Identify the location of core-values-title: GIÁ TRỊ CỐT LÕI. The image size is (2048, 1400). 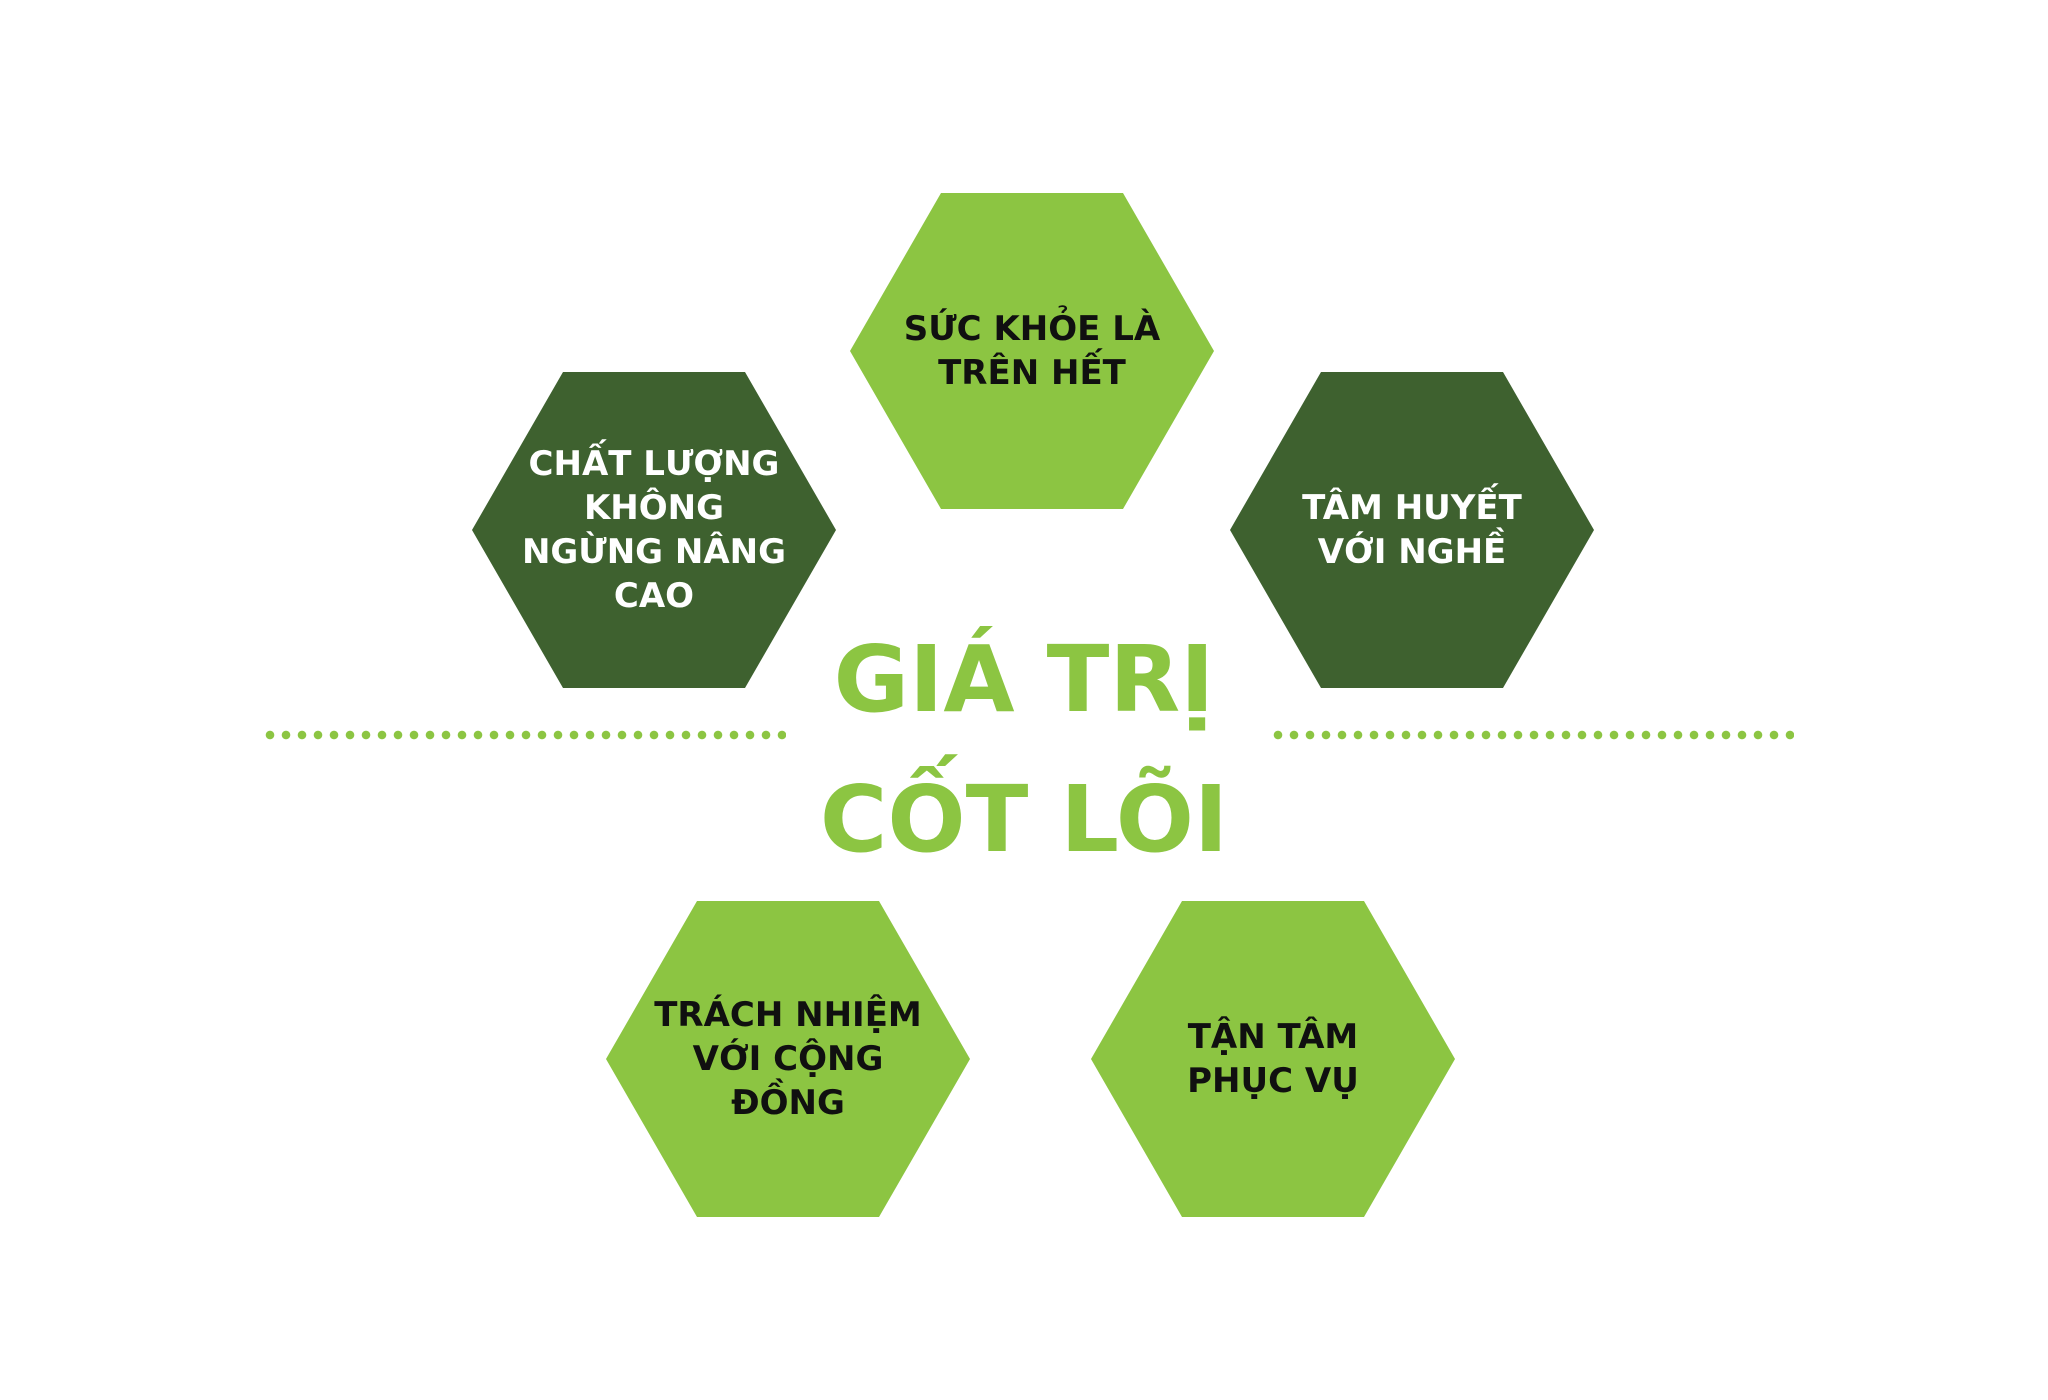
(1024, 750).